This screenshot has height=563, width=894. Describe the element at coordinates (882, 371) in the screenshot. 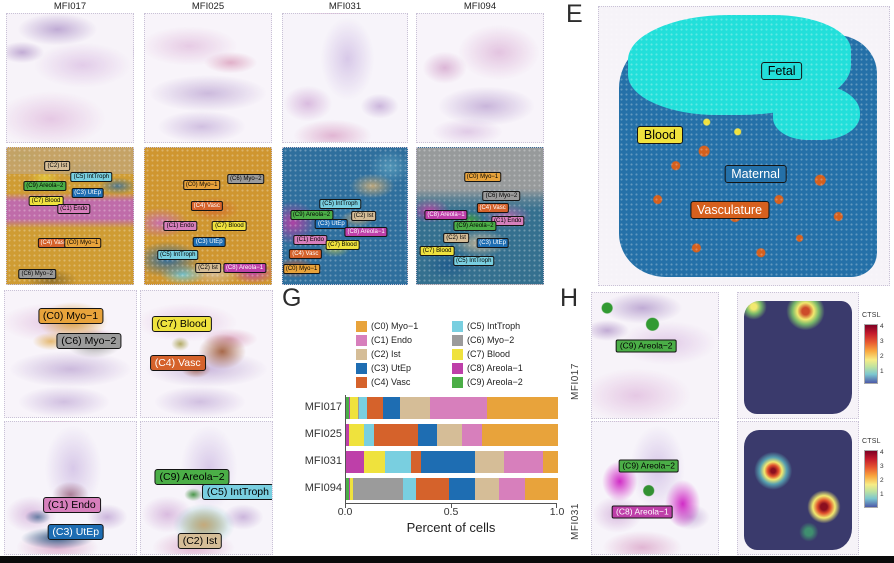

I see `colorbar-tick-1: 1` at that location.